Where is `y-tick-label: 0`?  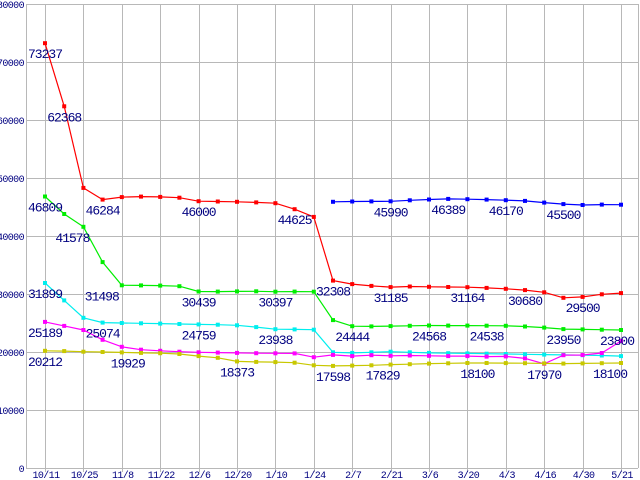 y-tick-label: 0 is located at coordinates (22, 470).